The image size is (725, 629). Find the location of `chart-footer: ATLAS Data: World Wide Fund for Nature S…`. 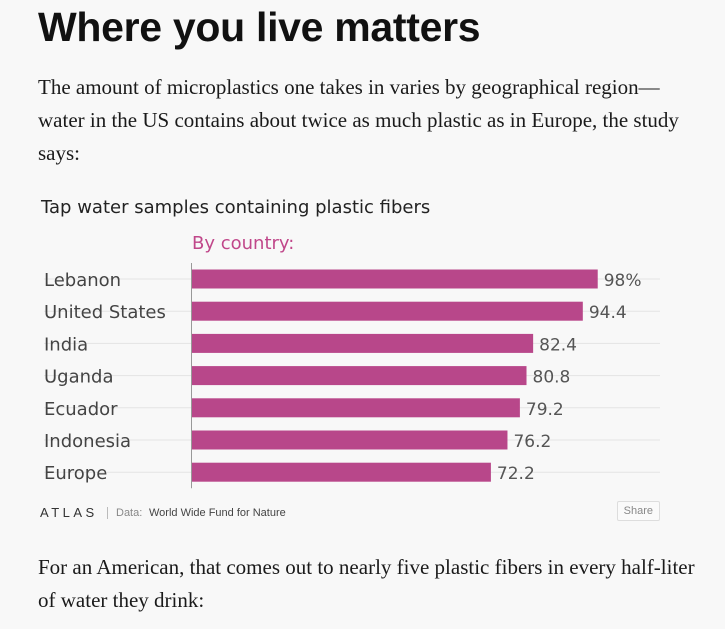

chart-footer: ATLAS Data: World Wide Fund for Nature S… is located at coordinates (350, 512).